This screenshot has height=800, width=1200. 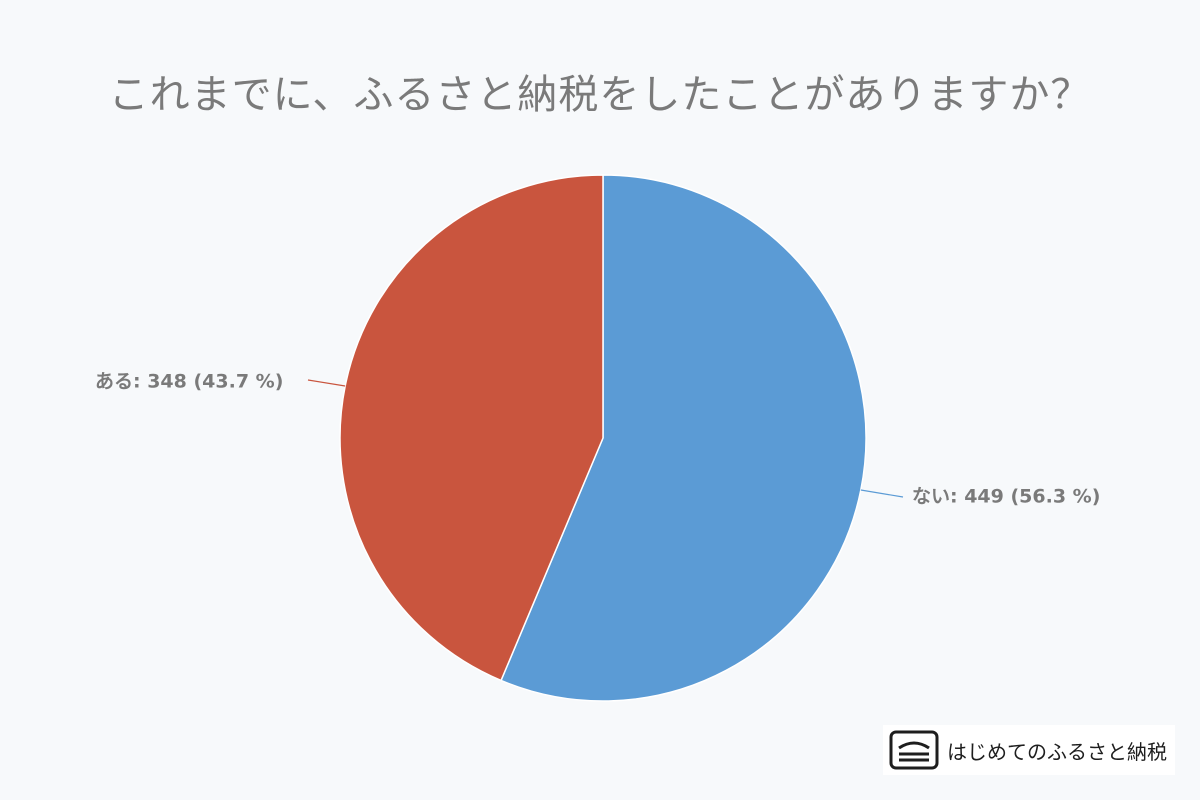 I want to click on pie-slice-ある, so click(x=471, y=428).